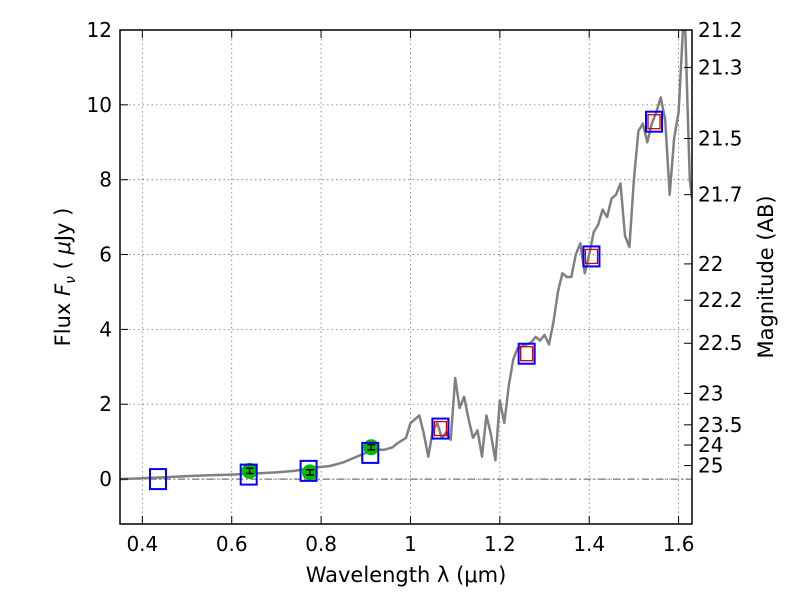 The width and height of the screenshot is (800, 600). I want to click on magnitude-tick-label: 21.2, so click(720, 30).